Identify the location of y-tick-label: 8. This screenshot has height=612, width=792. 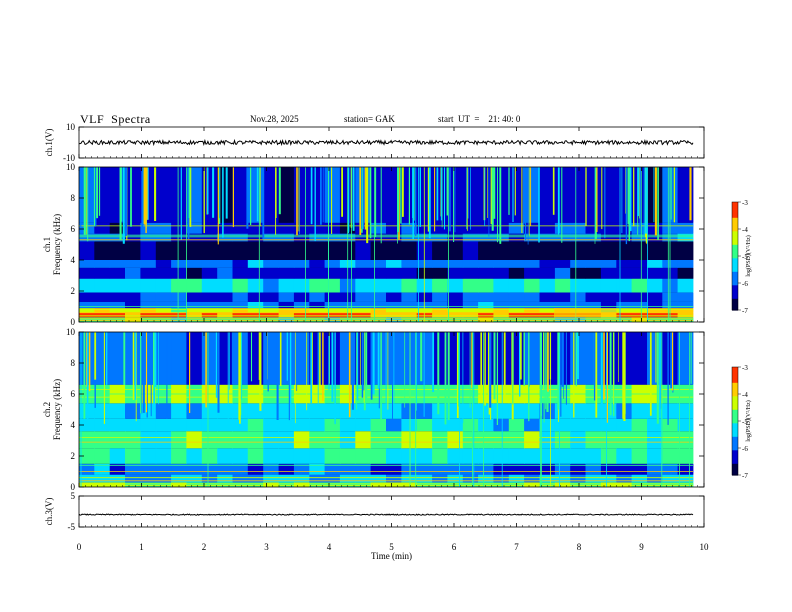
(73, 363).